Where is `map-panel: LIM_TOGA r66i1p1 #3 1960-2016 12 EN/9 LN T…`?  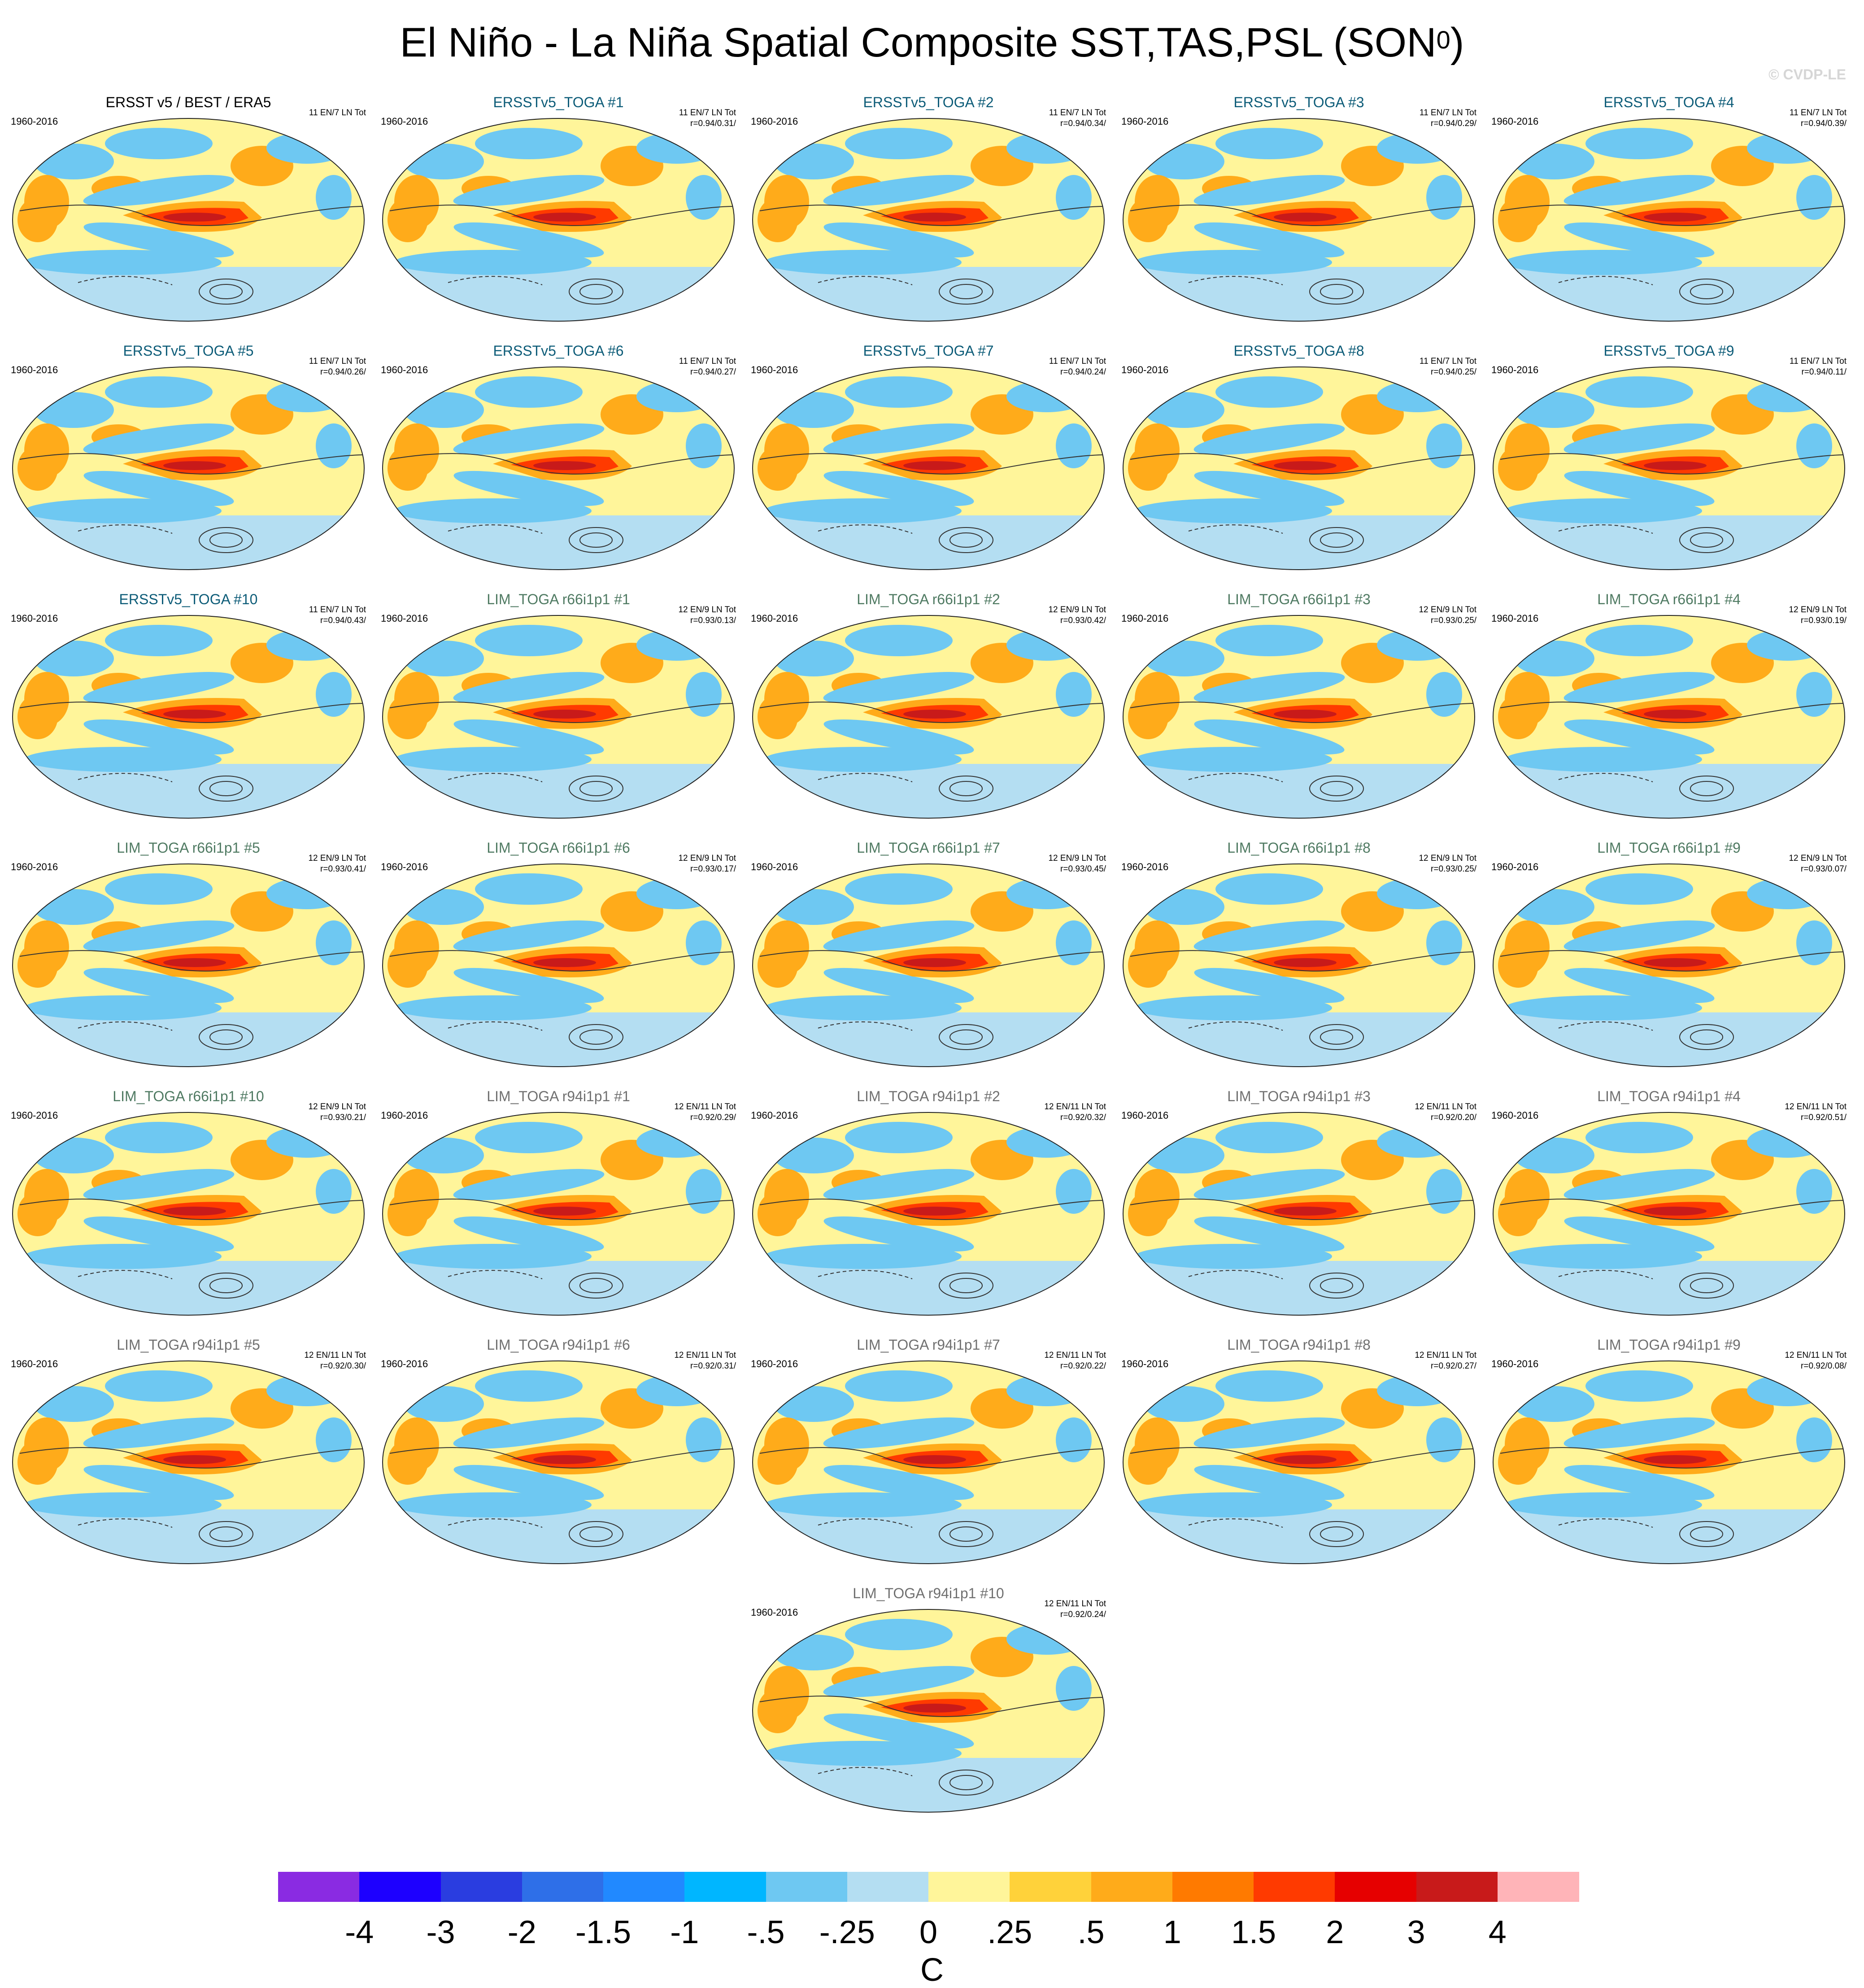
map-panel: LIM_TOGA r66i1p1 #3 1960-2016 12 EN/9 LN T… is located at coordinates (1299, 714).